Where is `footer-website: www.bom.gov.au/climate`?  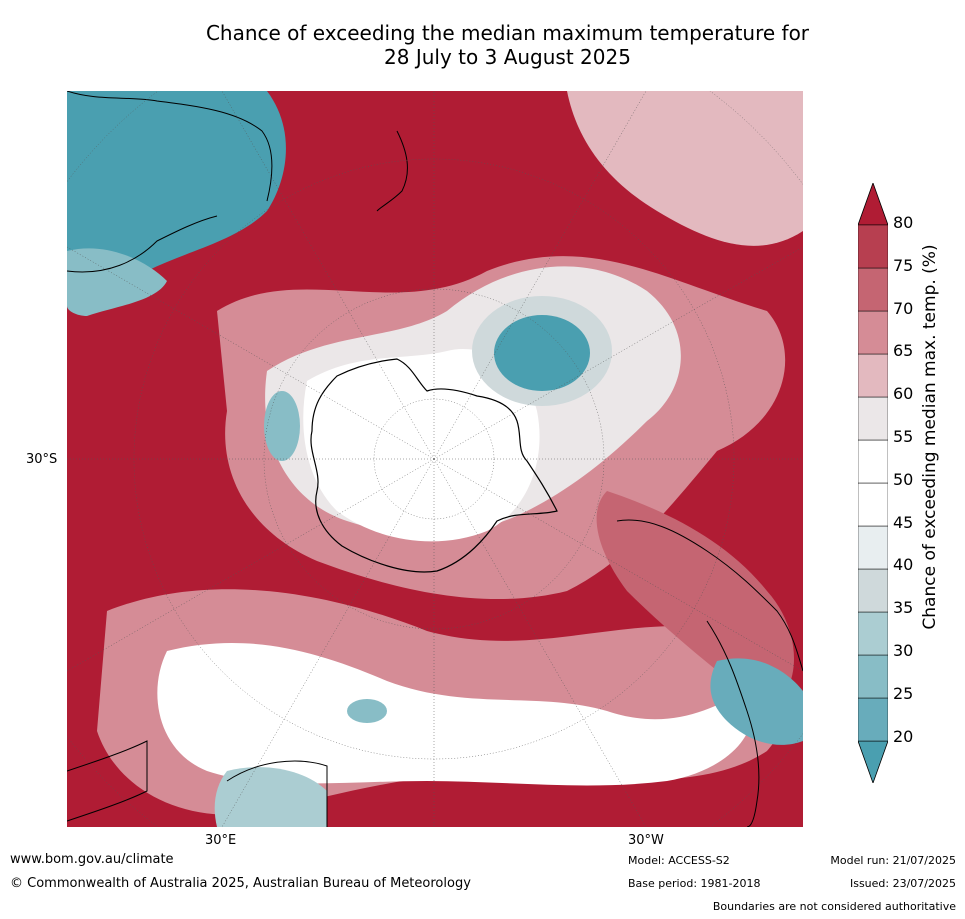 footer-website: www.bom.gov.au/climate is located at coordinates (92, 859).